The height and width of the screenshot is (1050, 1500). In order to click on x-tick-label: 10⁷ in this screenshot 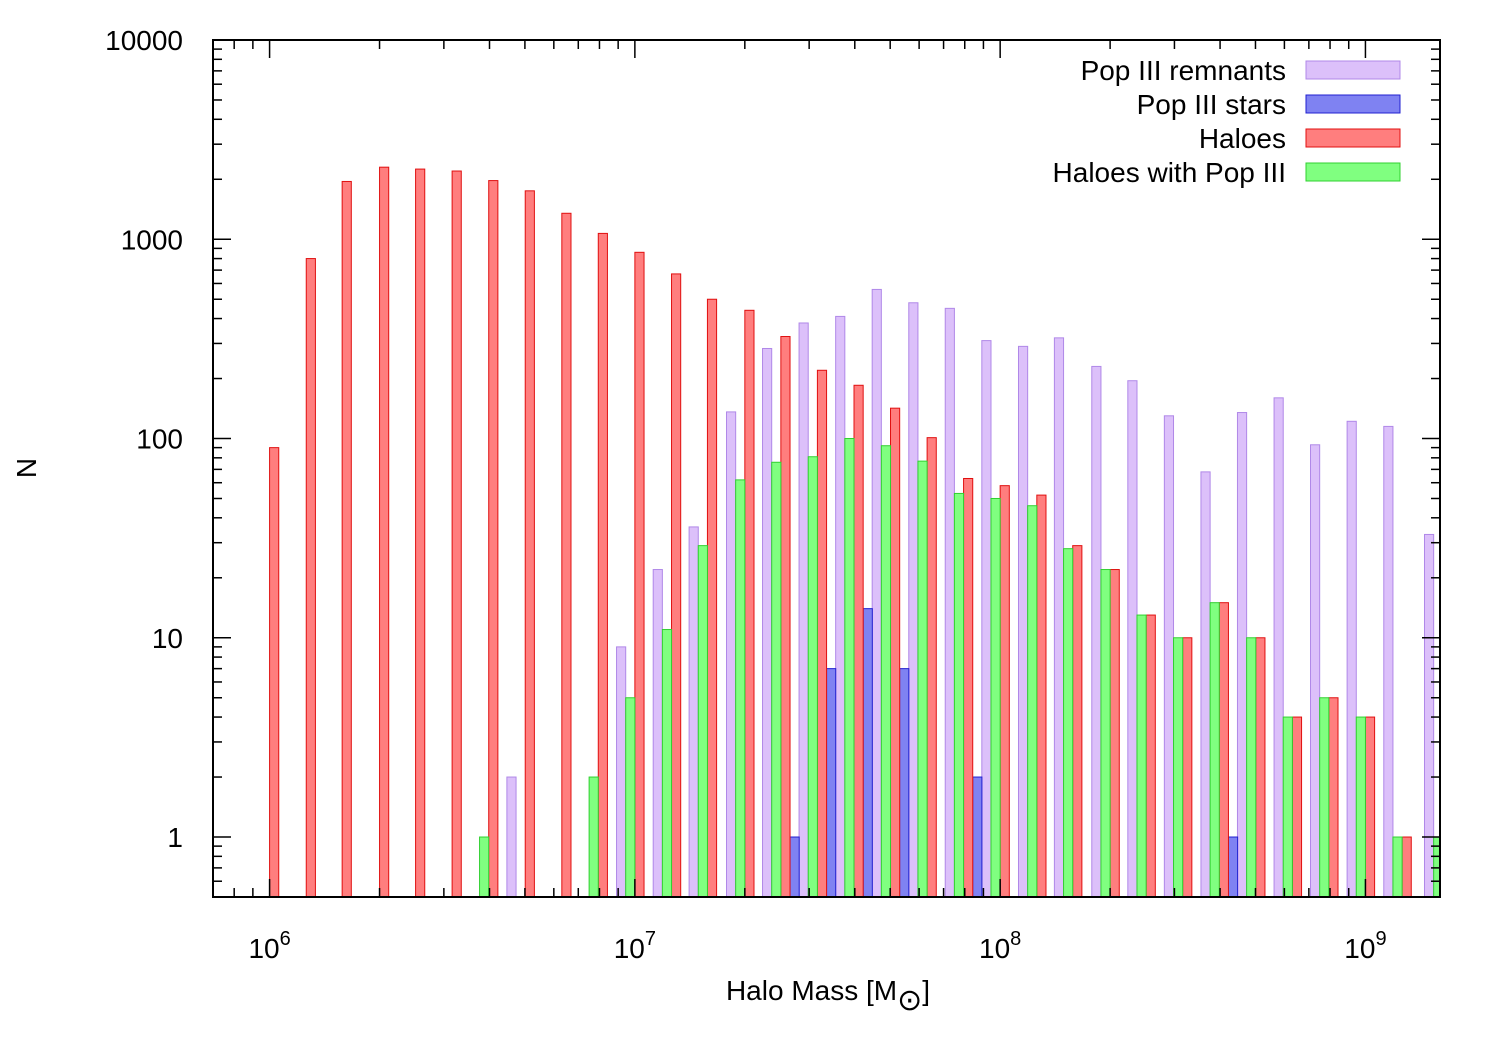, I will do `click(635, 946)`.